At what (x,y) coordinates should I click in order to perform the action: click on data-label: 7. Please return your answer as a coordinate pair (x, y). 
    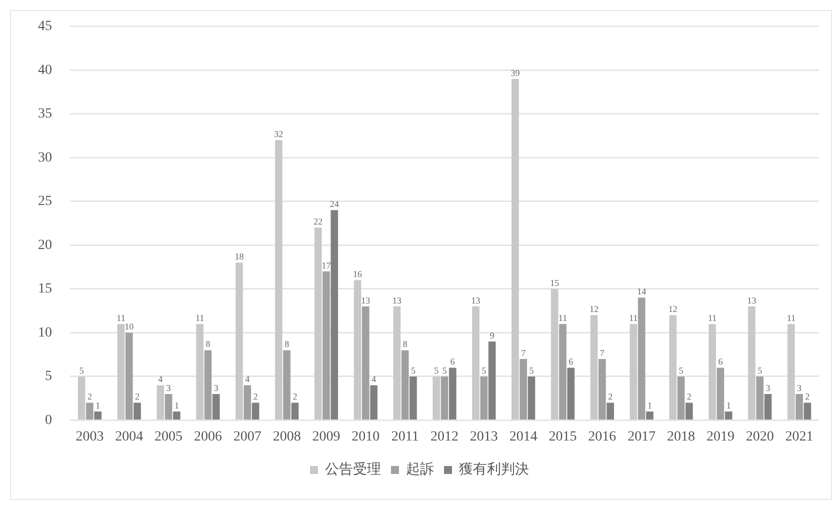
    Looking at the image, I should click on (523, 353).